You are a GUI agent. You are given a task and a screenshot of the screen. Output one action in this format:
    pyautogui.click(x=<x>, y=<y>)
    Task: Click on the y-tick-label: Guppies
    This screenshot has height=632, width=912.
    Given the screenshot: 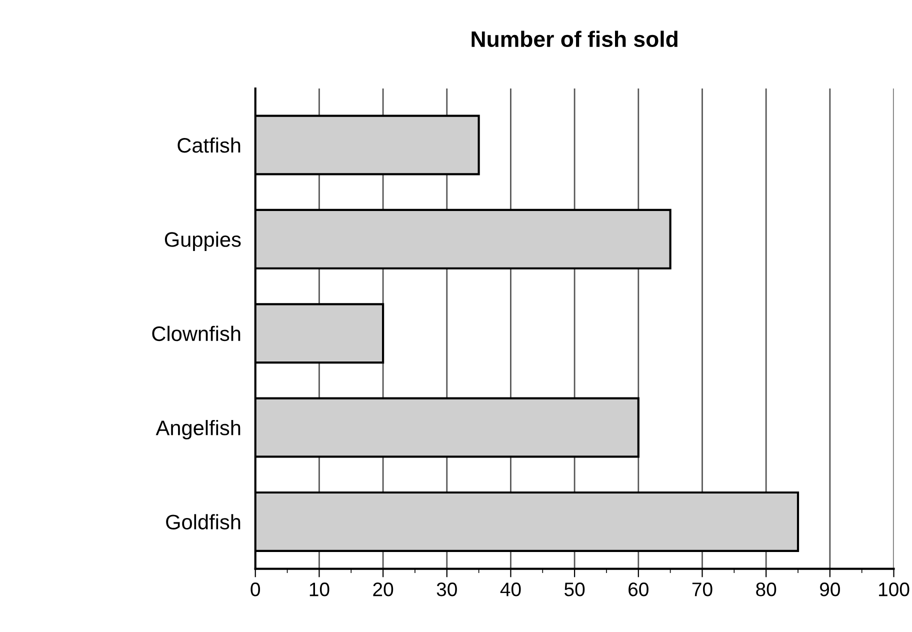 What is the action you would take?
    pyautogui.click(x=202, y=242)
    